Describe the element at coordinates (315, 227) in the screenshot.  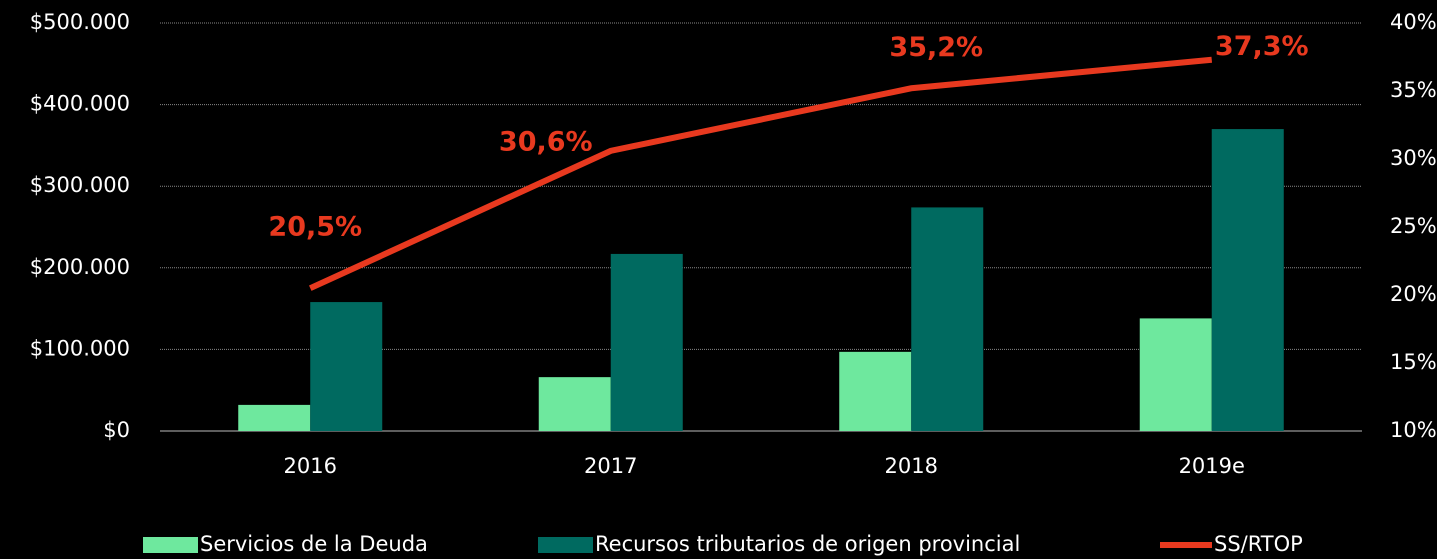
I see `data-label: 20,5%` at that location.